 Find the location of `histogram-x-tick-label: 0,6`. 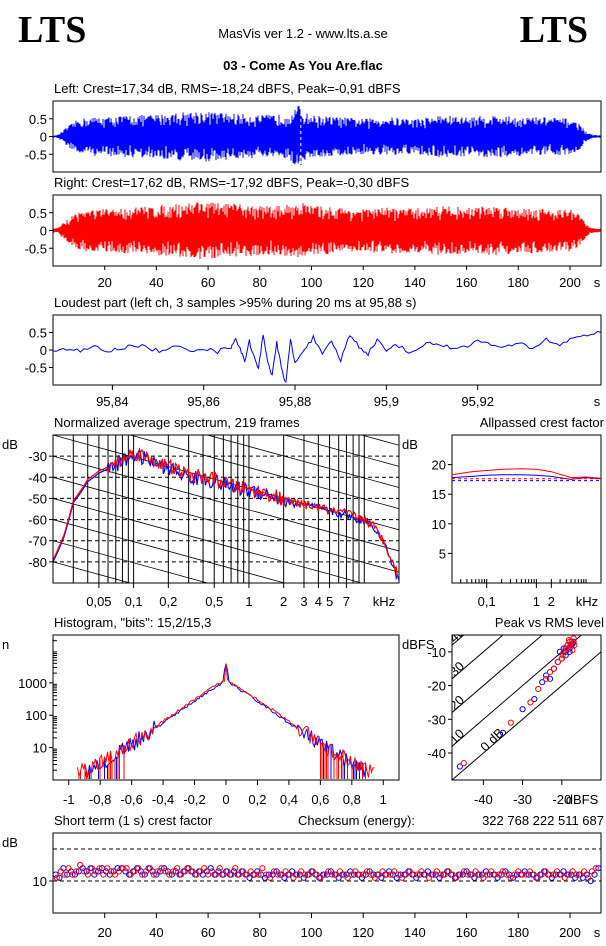

histogram-x-tick-label: 0,6 is located at coordinates (320, 799).